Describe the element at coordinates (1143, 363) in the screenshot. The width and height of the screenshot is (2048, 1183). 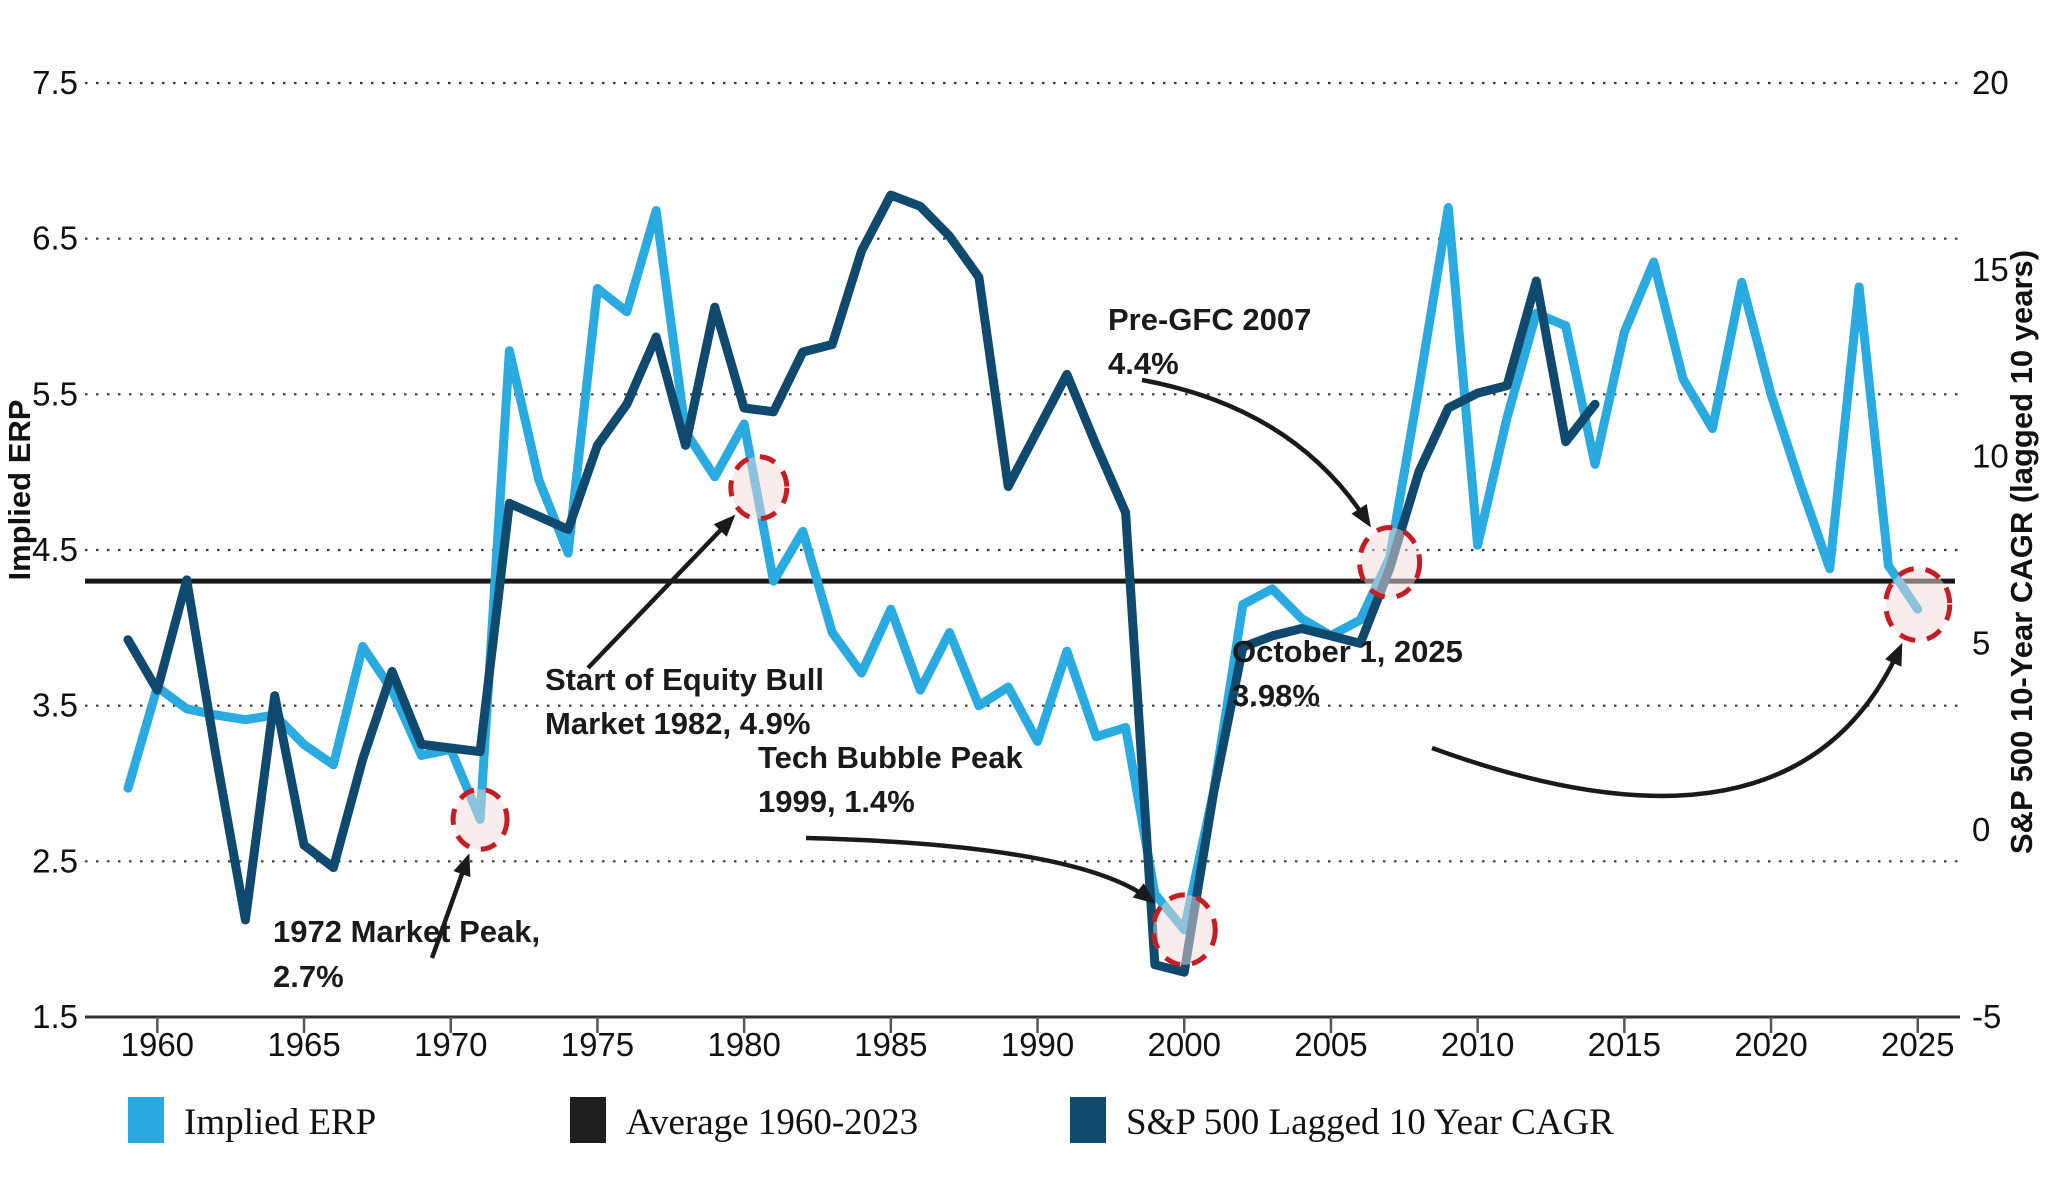
I see `annotation-text-pre-gfc-2007: 4.4%` at that location.